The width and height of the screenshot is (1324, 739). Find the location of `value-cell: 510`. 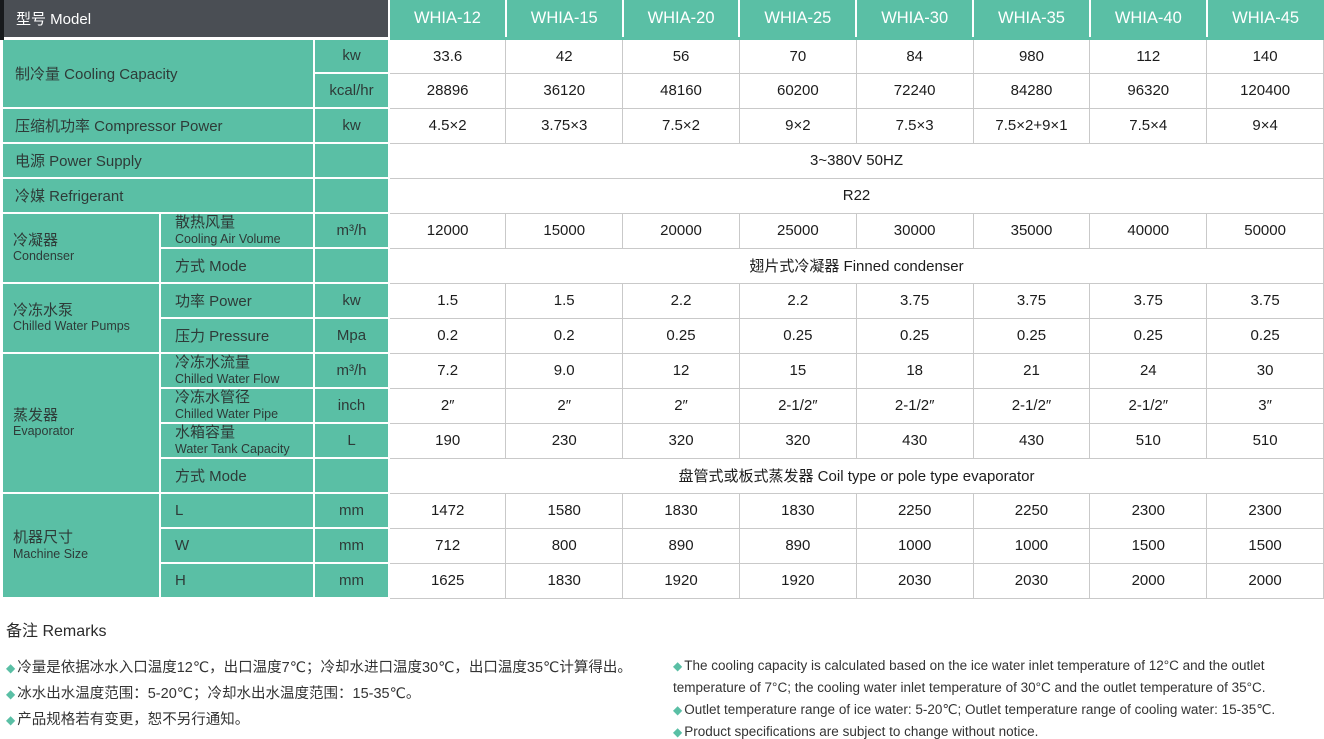

value-cell: 510 is located at coordinates (1148, 440).